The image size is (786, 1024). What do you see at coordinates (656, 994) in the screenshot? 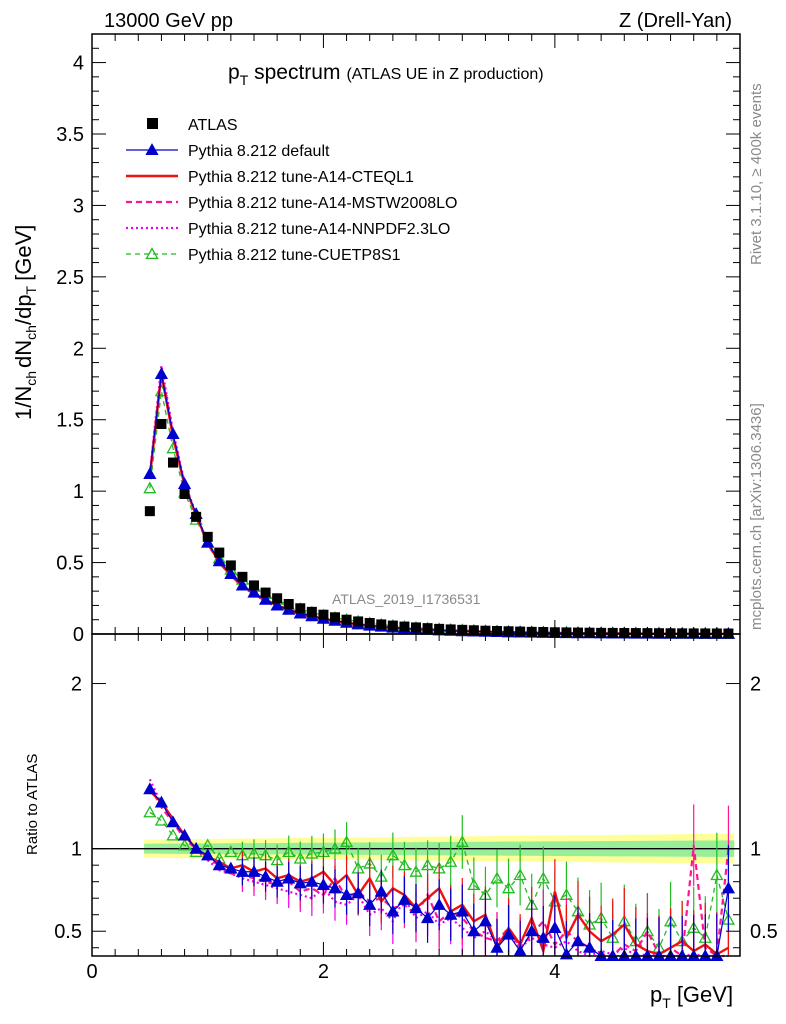
I see `x-label-part: p` at bounding box center [656, 994].